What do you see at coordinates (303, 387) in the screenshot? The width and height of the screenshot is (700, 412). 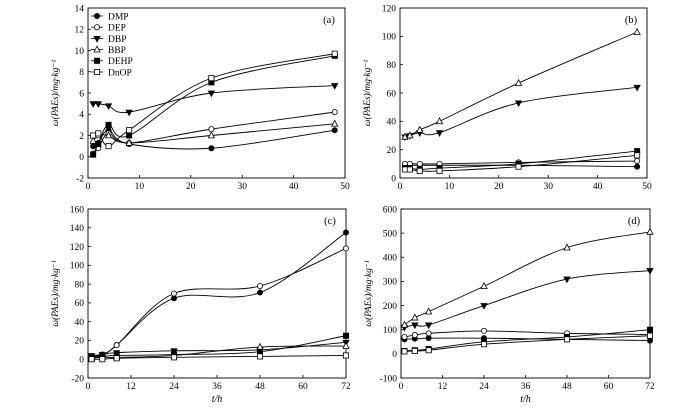 I see `x-tick-label: 60` at bounding box center [303, 387].